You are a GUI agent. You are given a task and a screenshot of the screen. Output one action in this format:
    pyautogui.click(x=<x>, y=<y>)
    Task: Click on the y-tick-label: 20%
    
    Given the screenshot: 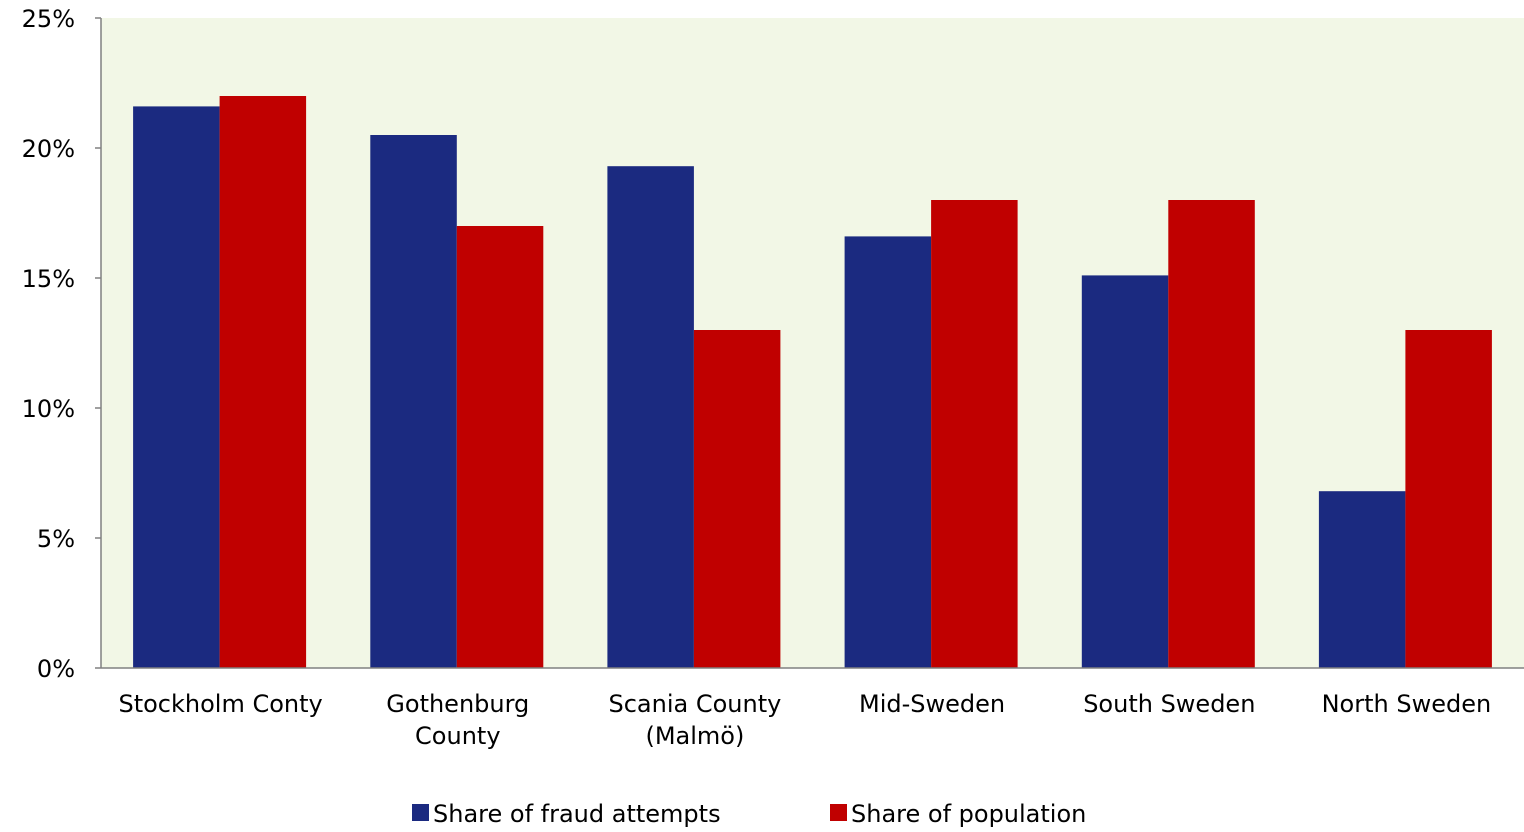 What is the action you would take?
    pyautogui.click(x=48, y=149)
    